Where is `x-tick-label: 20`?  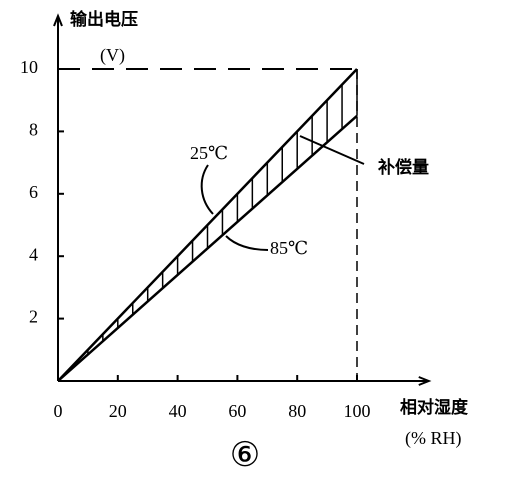 x-tick-label: 20 is located at coordinates (118, 411).